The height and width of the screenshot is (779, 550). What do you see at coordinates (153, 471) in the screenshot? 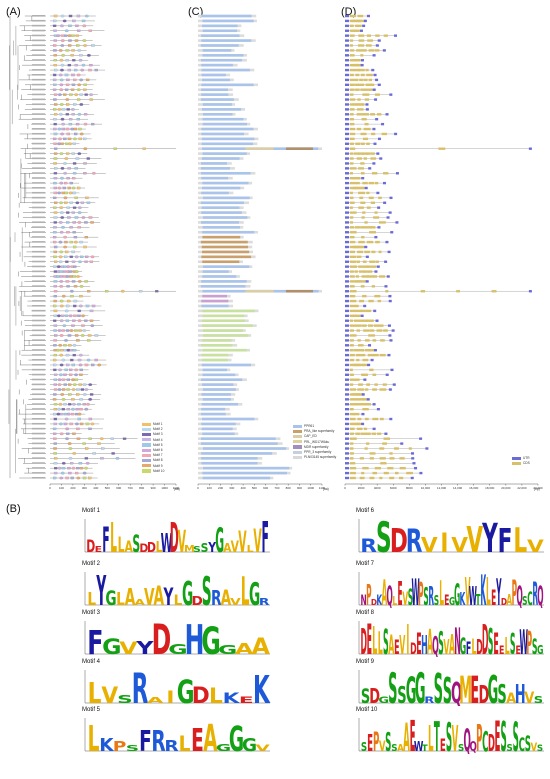
I see `motif-legend-item: Motif 10` at bounding box center [153, 471].